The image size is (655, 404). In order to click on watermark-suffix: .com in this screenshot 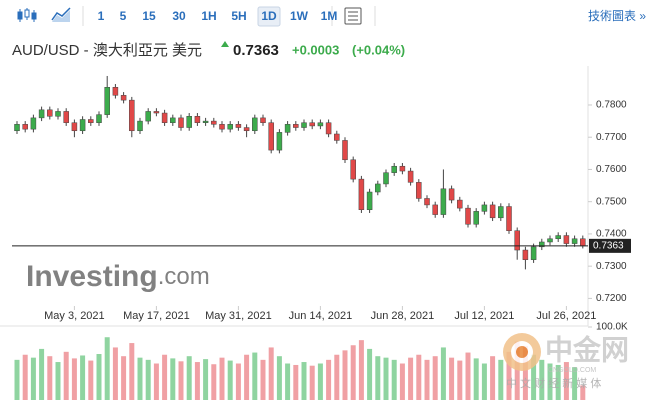, I will do `click(184, 276)`.